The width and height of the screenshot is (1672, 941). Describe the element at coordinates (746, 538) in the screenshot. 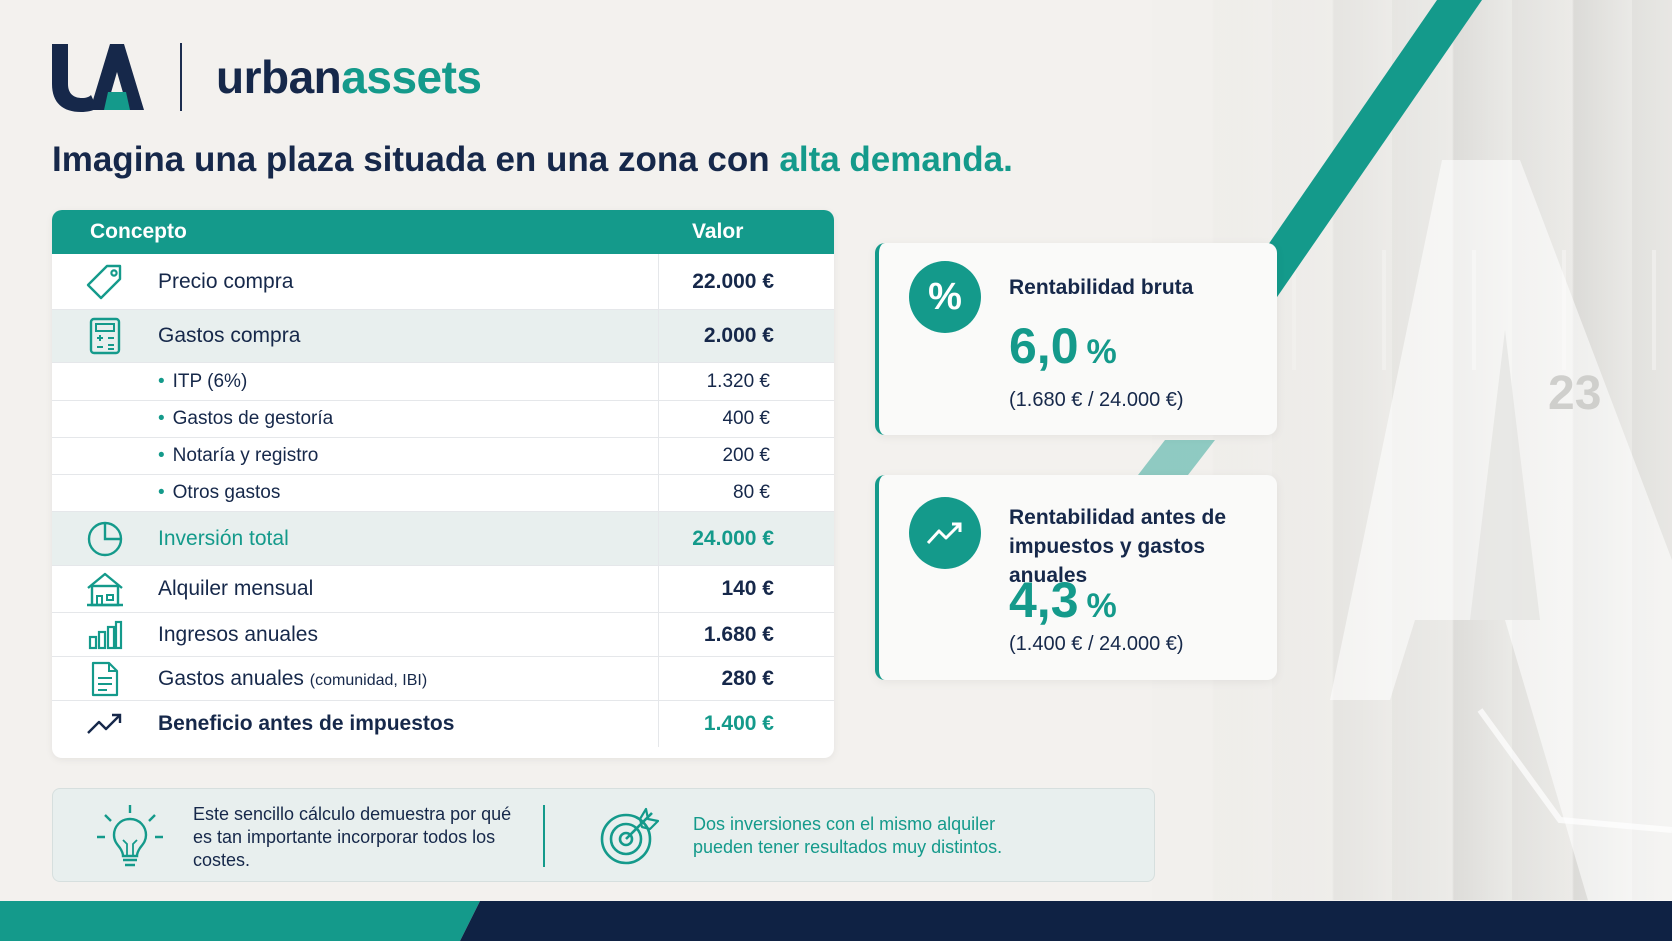

I see `row-value: 24.000 €` at that location.